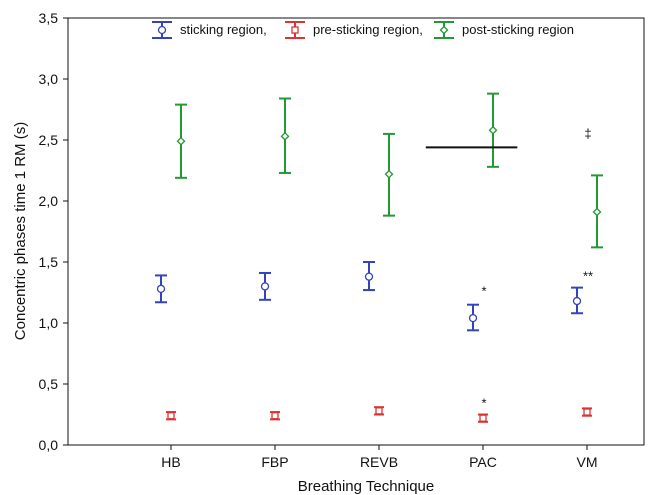 The width and height of the screenshot is (662, 495). I want to click on y-axis-title: Concentric phases time 1 RM (s), so click(20, 231).